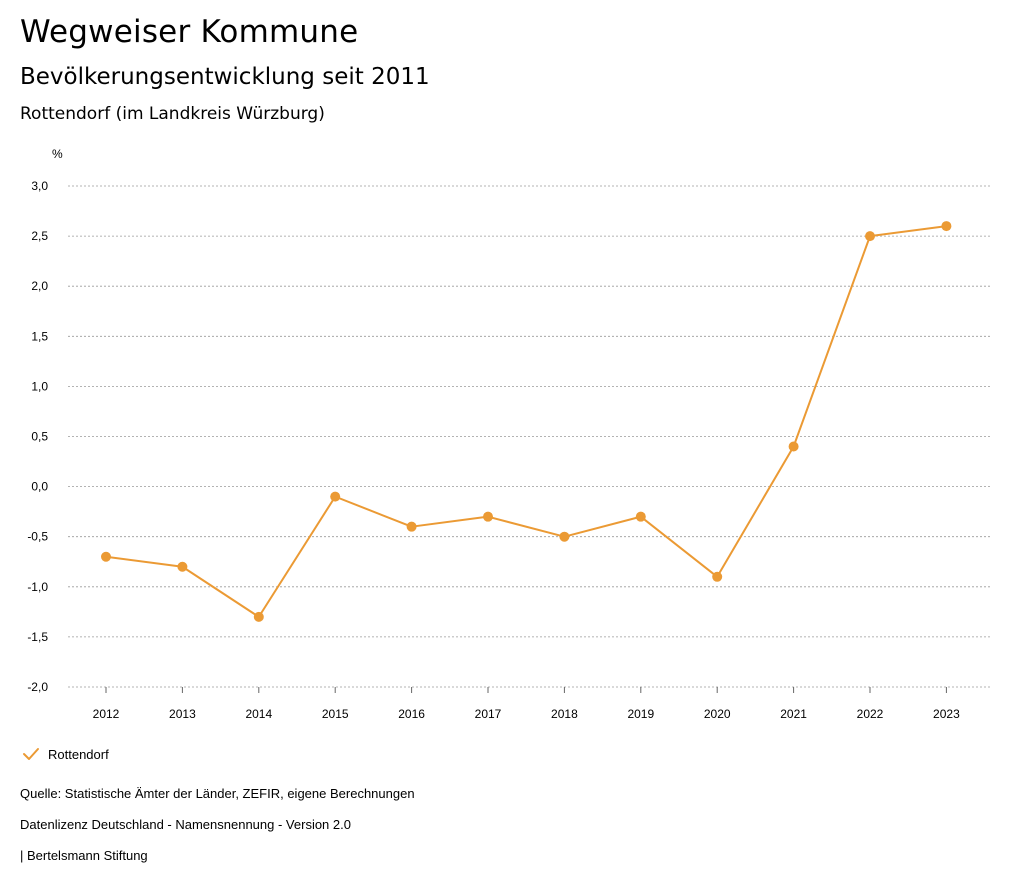 The width and height of the screenshot is (1024, 888). I want to click on x-tick-label: 2023, so click(946, 714).